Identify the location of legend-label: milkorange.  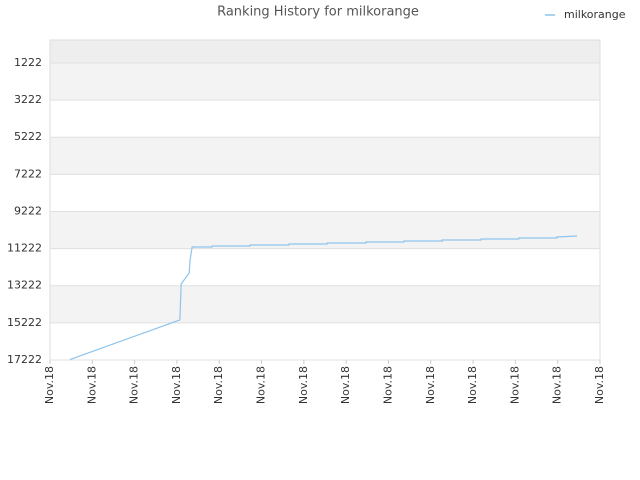
(595, 14).